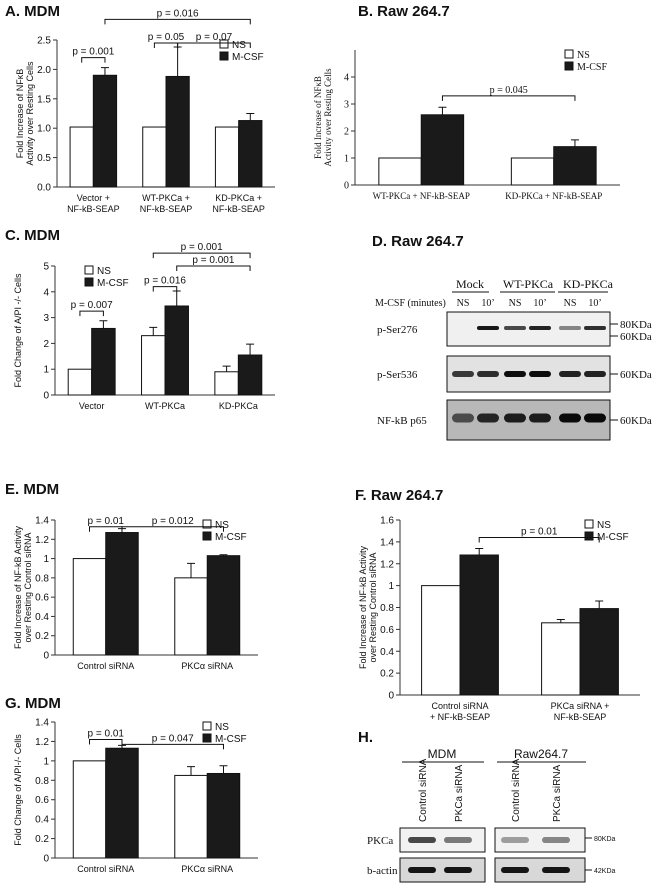 This screenshot has height=891, width=654. I want to click on y-tick-label: 1.5, so click(44, 99).